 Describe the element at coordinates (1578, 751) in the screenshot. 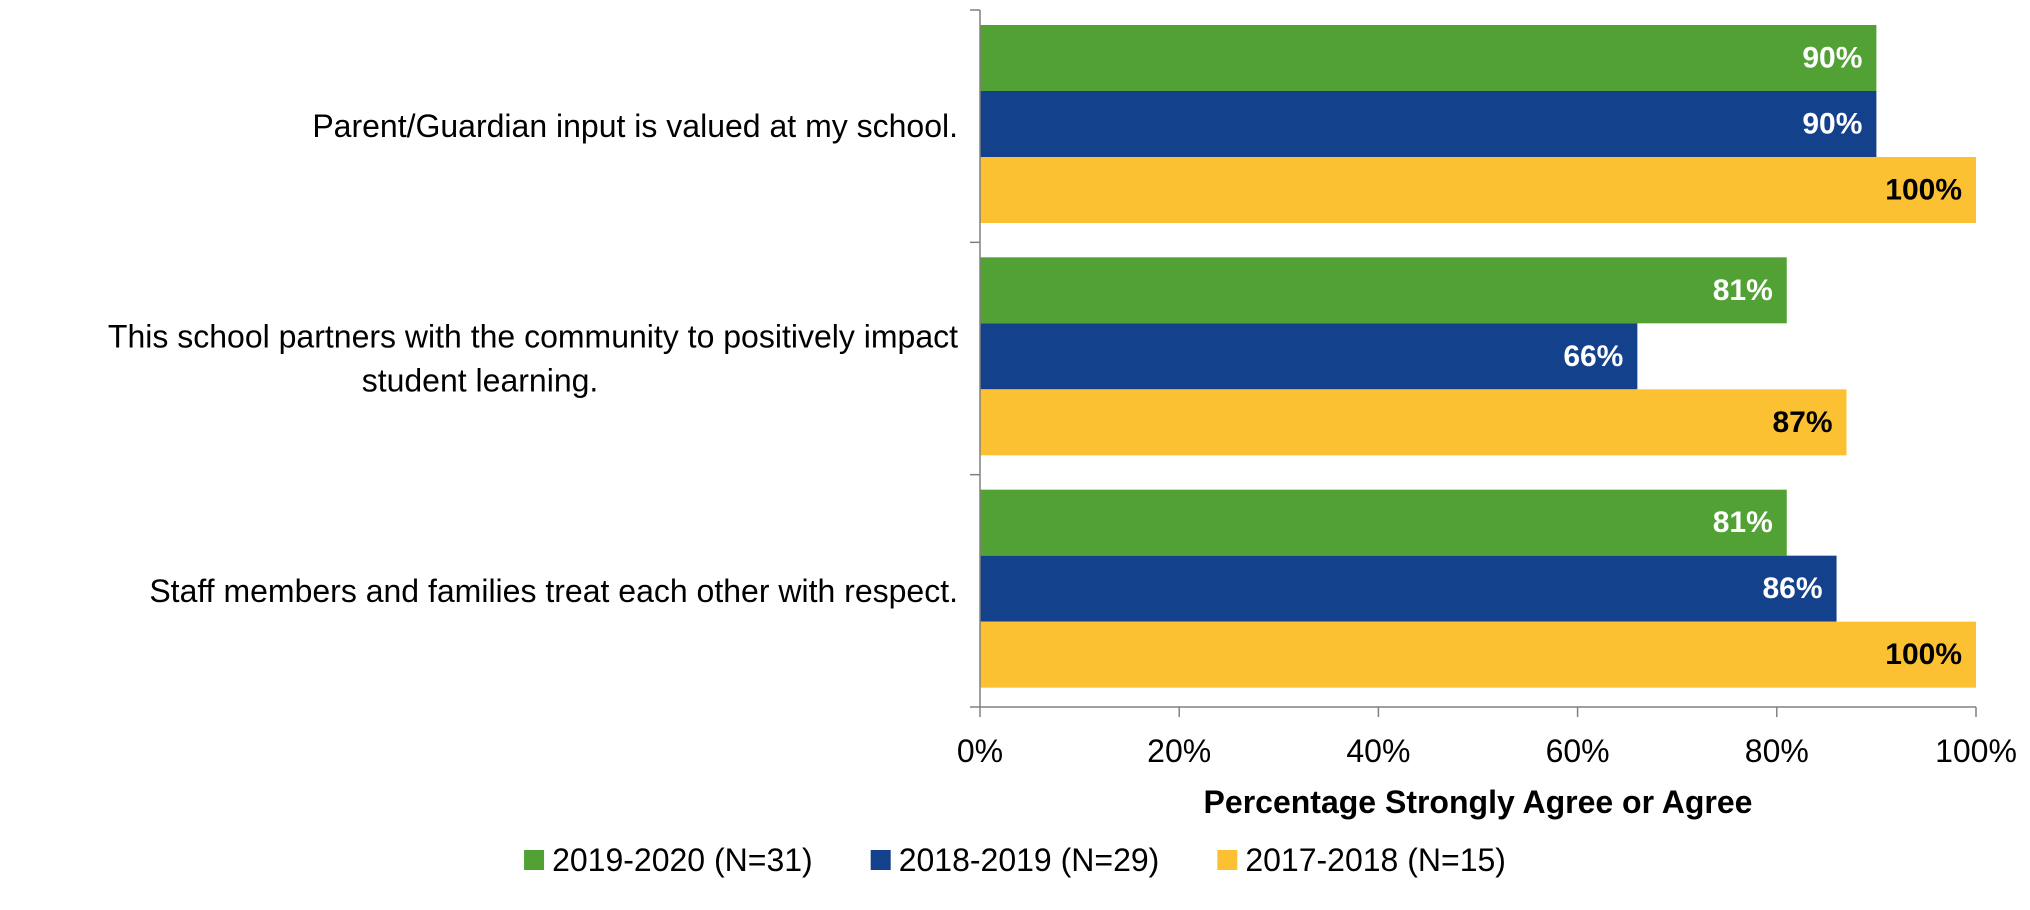

I see `x-tick-label: 60%` at that location.